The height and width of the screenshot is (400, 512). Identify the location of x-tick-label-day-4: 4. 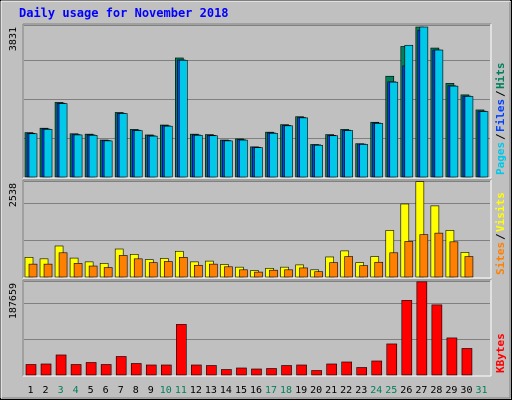
(76, 390).